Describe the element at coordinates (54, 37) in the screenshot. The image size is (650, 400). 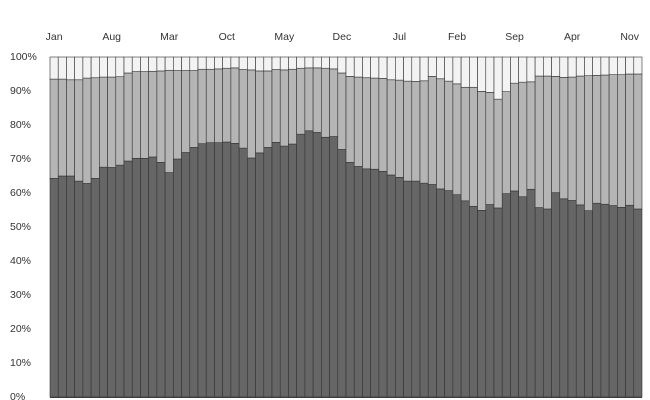
I see `x-tick-label: Jan` at that location.